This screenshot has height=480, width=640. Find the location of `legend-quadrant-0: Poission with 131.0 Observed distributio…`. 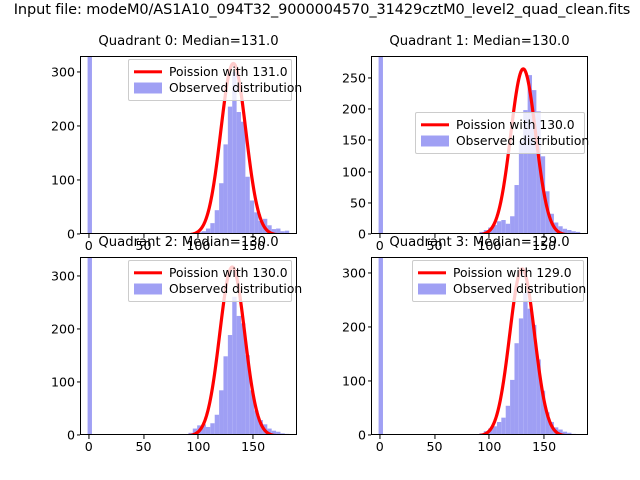

legend-quadrant-0: Poission with 131.0 Observed distributio… is located at coordinates (215, 80).